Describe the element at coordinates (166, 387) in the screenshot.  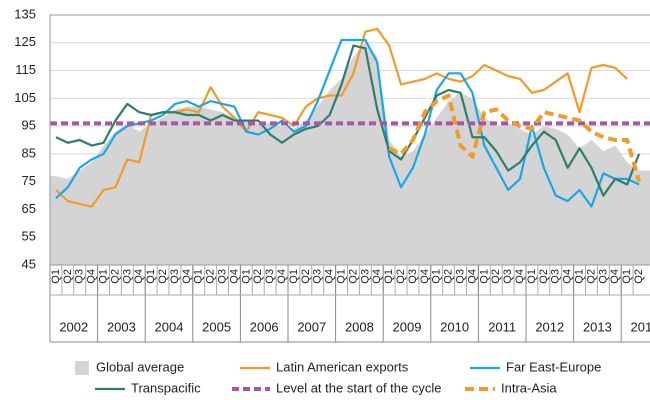
I see `legend-label: Transpacific` at that location.